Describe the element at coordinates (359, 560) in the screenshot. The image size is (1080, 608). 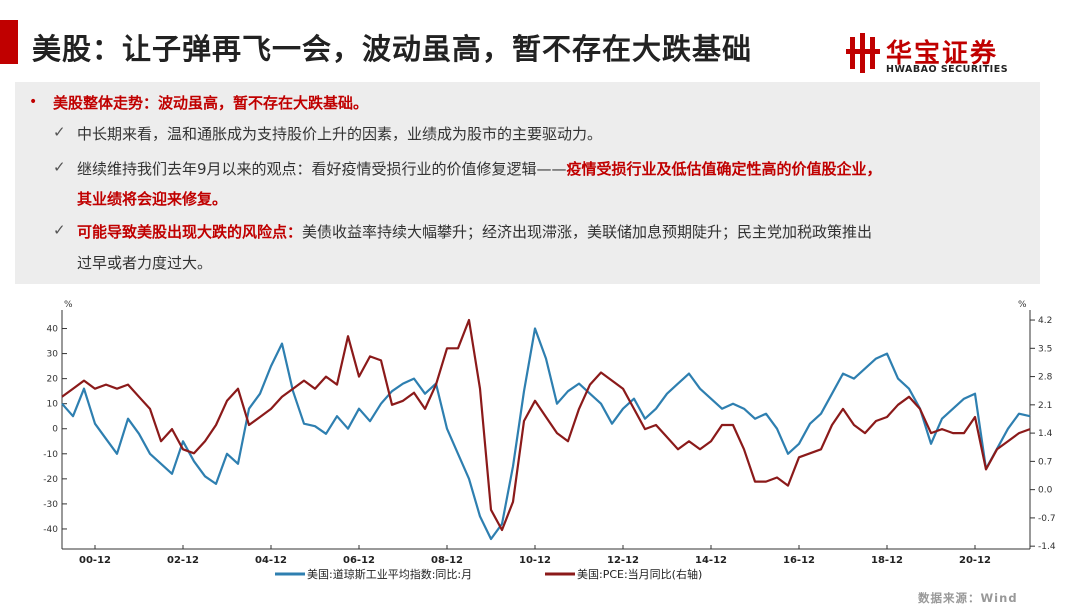
I see `x-tick-label: 06-12` at that location.